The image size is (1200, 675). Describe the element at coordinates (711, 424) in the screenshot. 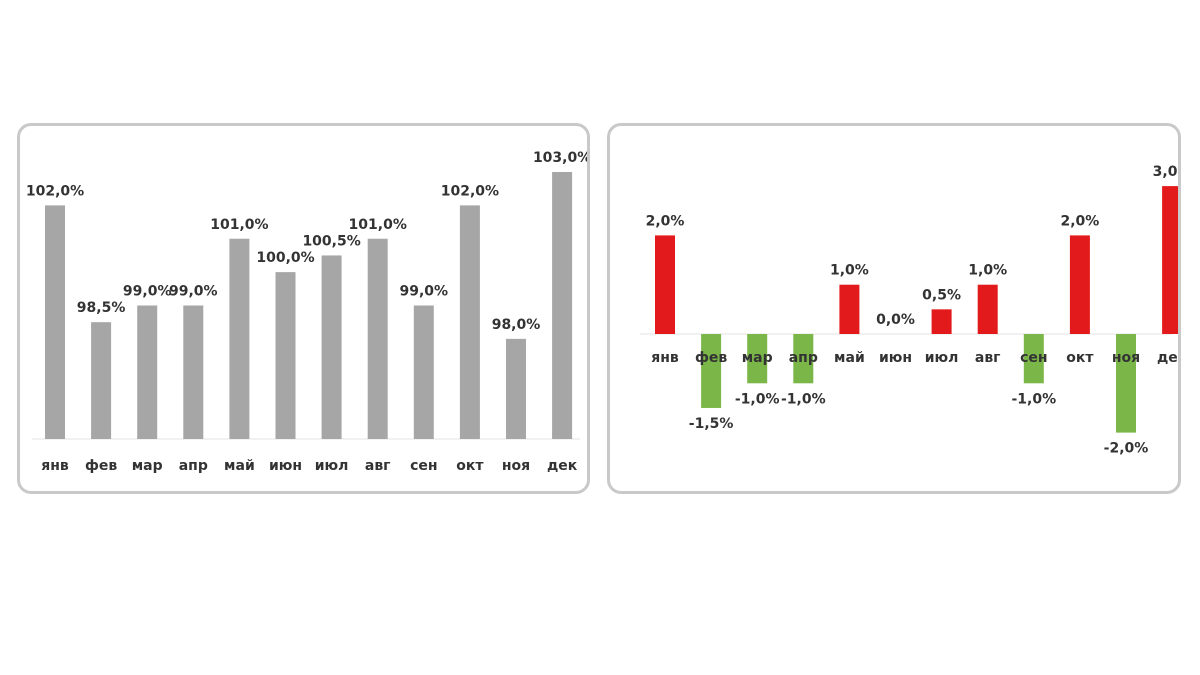

I see `value-label-1: -1,5%` at that location.